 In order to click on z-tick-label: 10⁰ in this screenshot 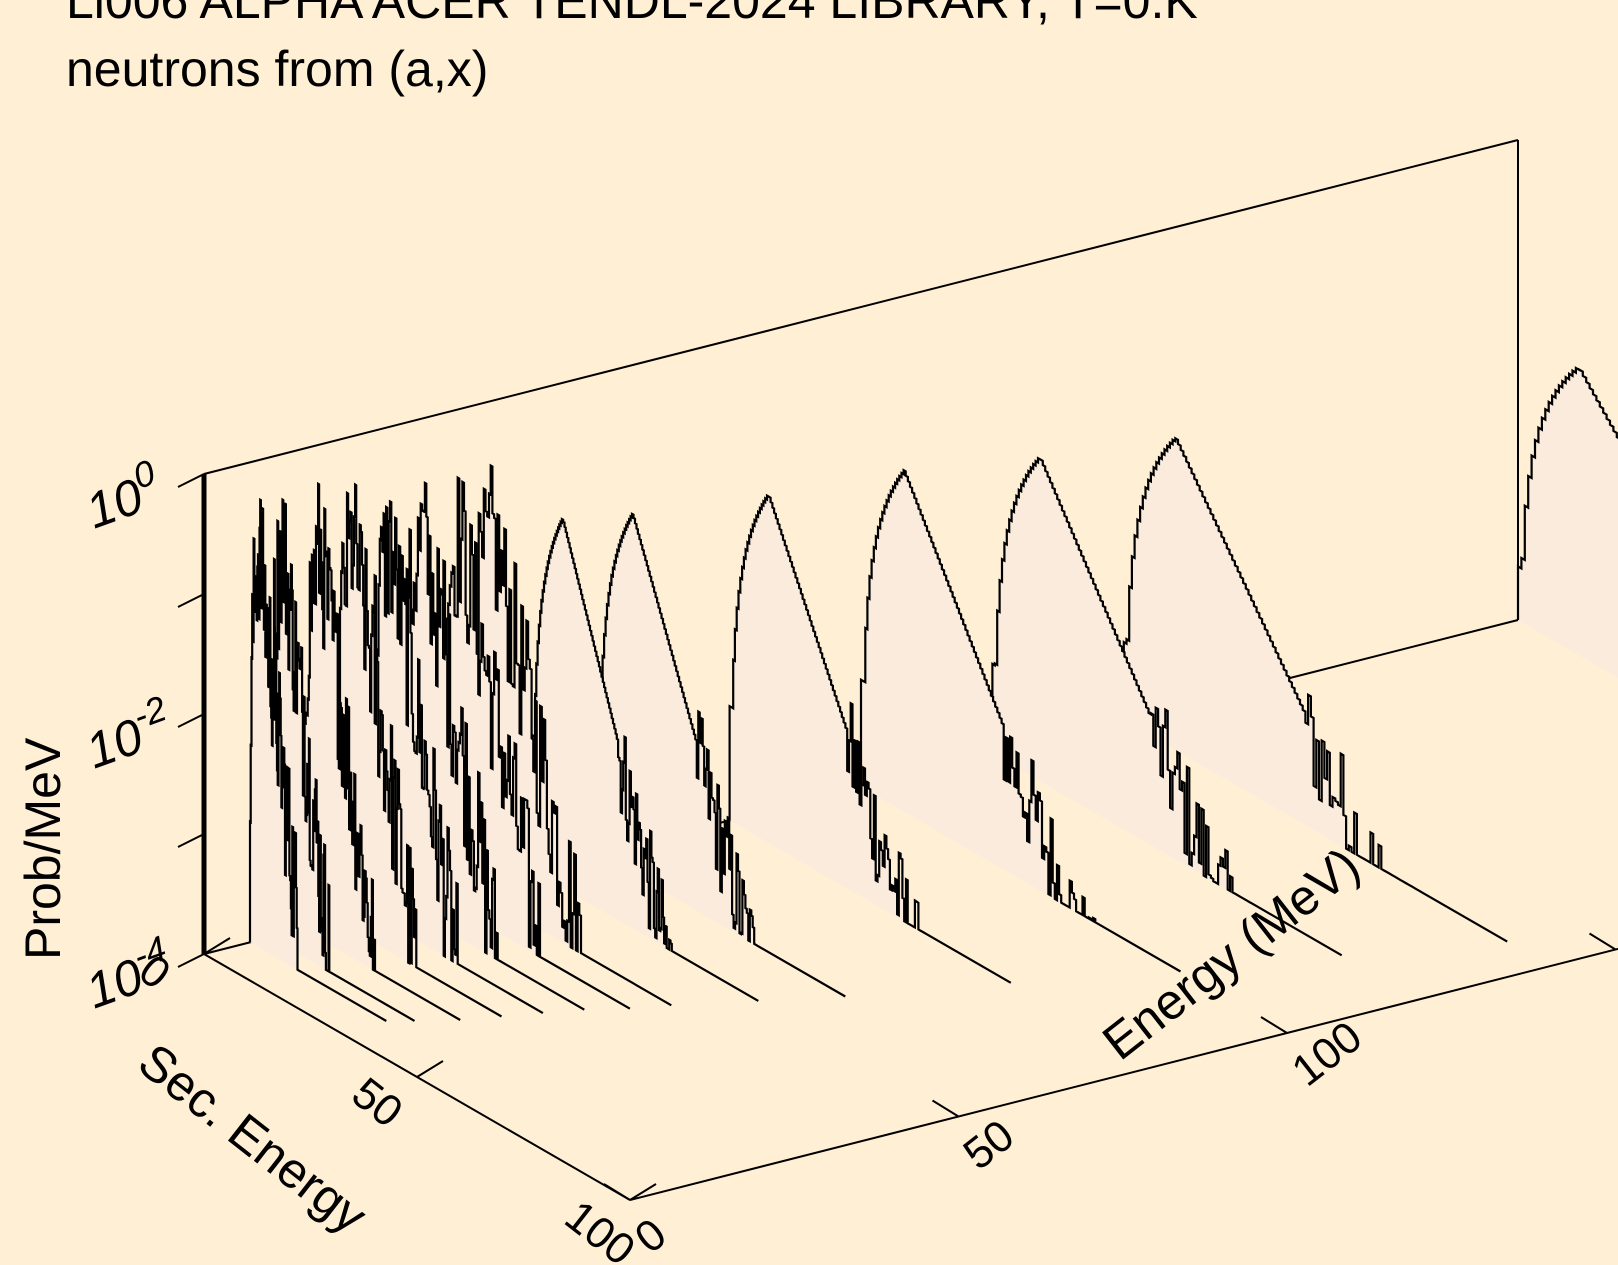, I will do `click(122, 495)`.